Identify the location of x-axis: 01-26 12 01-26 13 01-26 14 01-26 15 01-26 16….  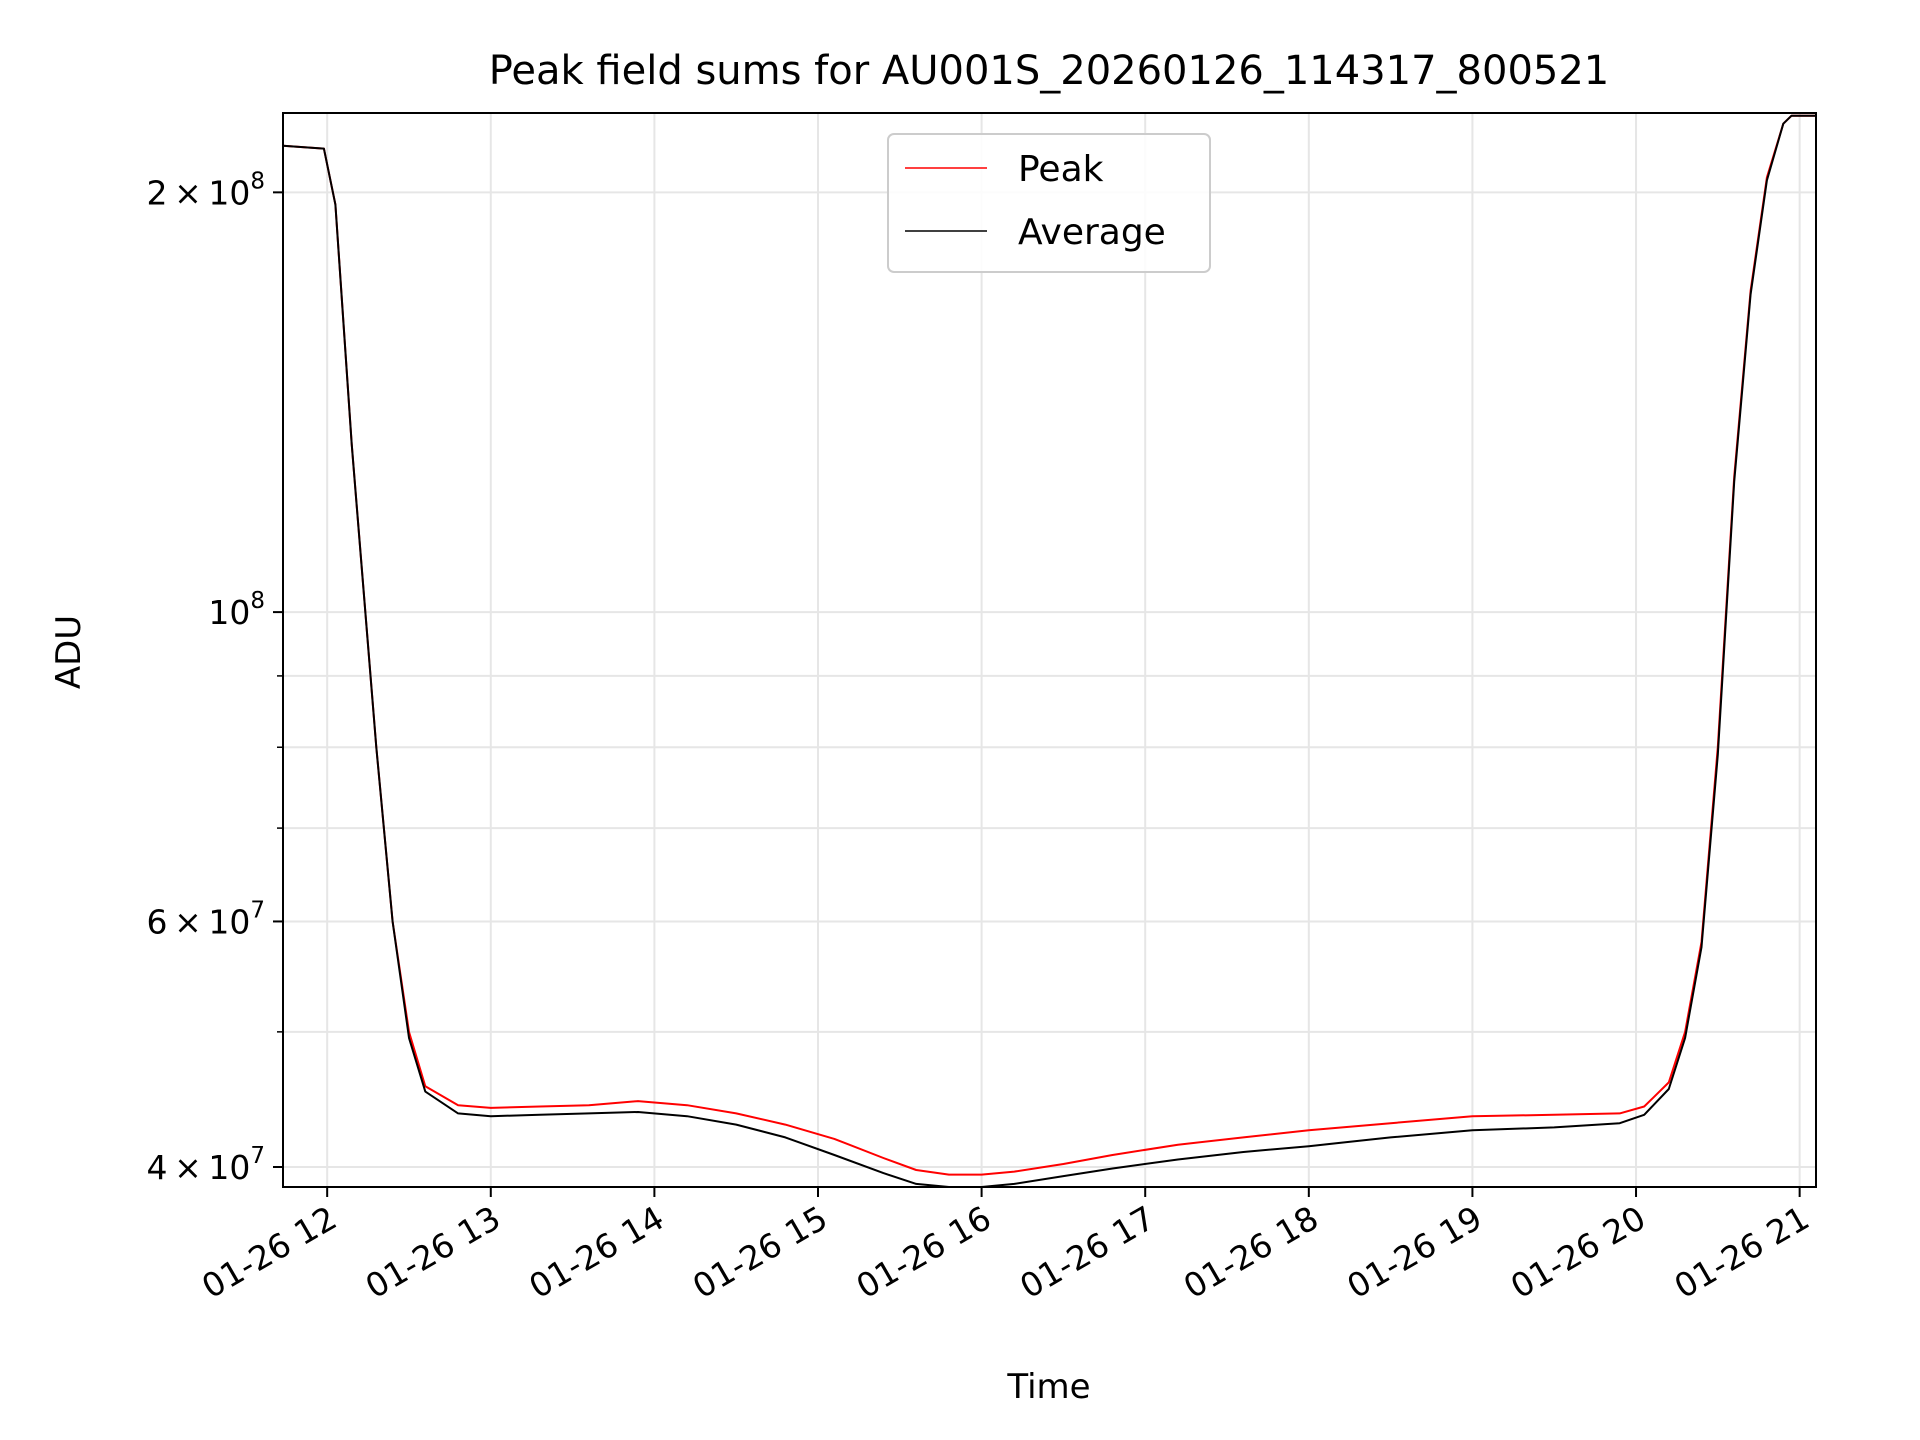
(1005, 1246).